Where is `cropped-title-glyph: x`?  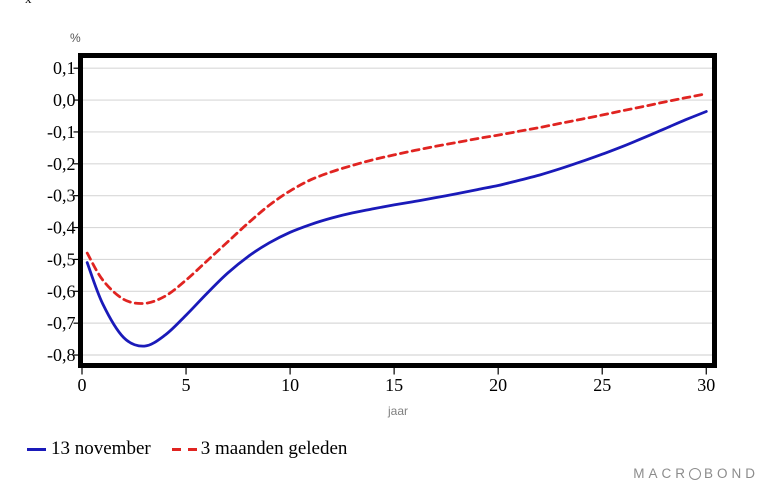
cropped-title-glyph: x is located at coordinates (28, 3).